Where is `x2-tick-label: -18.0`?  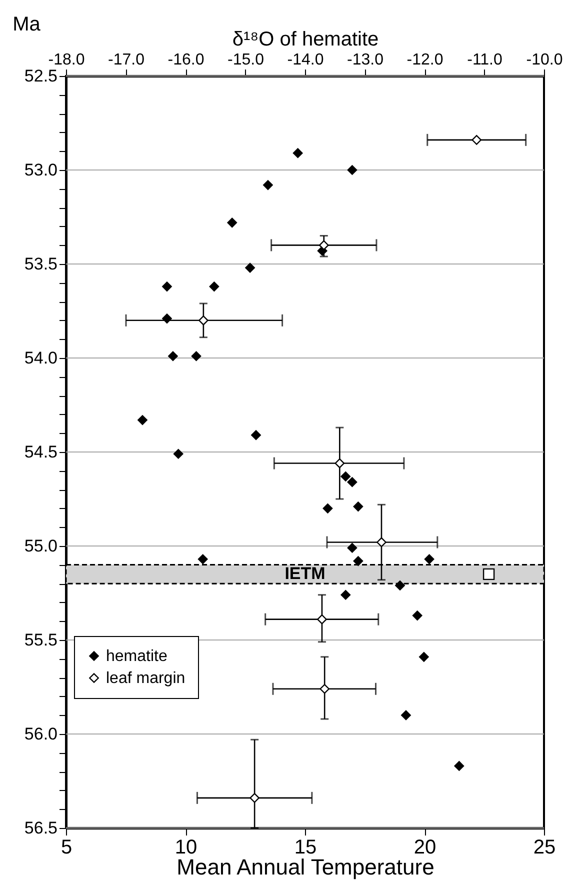 x2-tick-label: -18.0 is located at coordinates (66, 60).